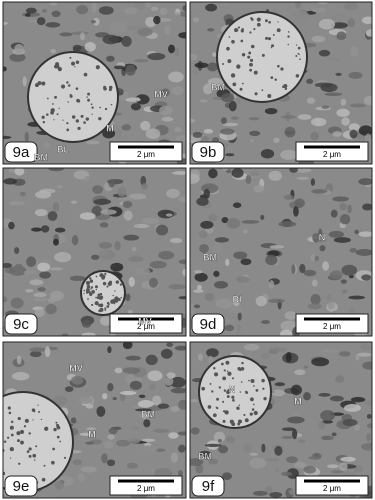  I want to click on annotation: MV, so click(145, 321).